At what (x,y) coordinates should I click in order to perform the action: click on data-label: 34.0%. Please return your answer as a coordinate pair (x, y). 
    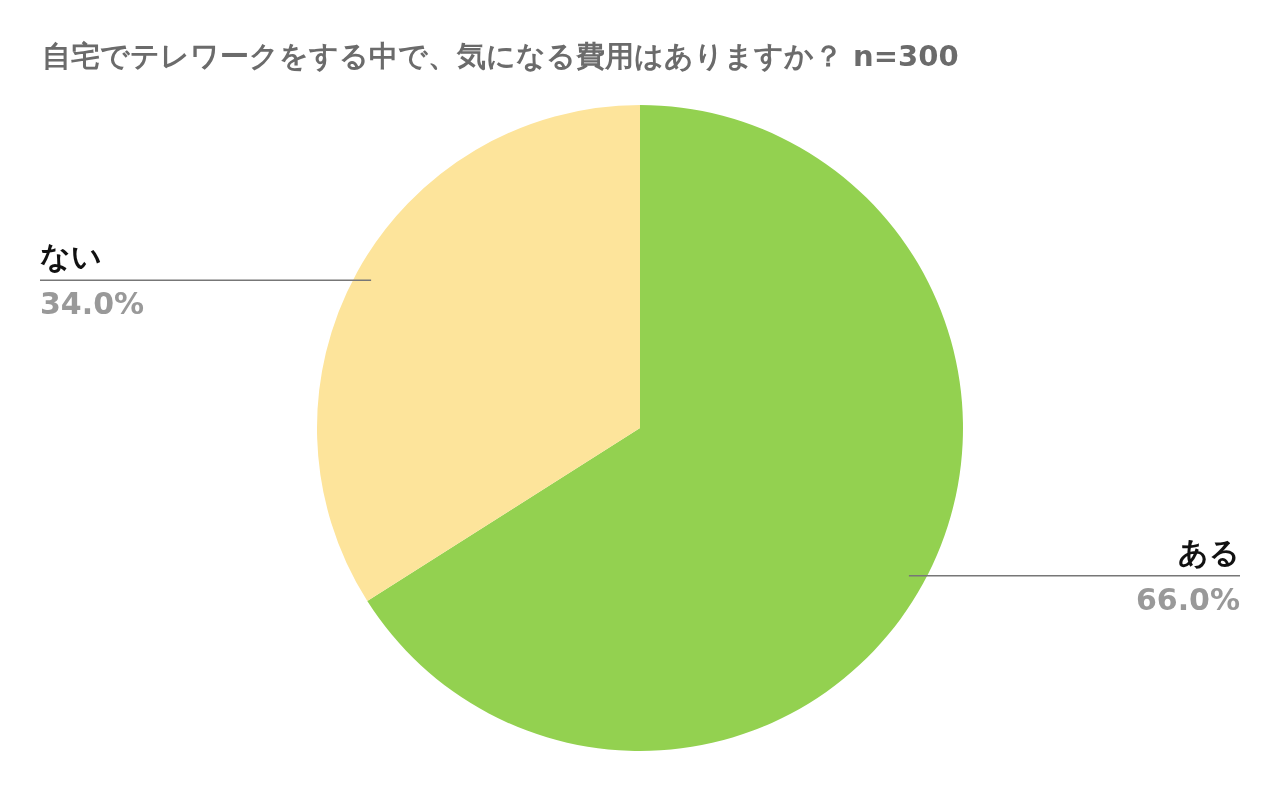
    Looking at the image, I should click on (92, 304).